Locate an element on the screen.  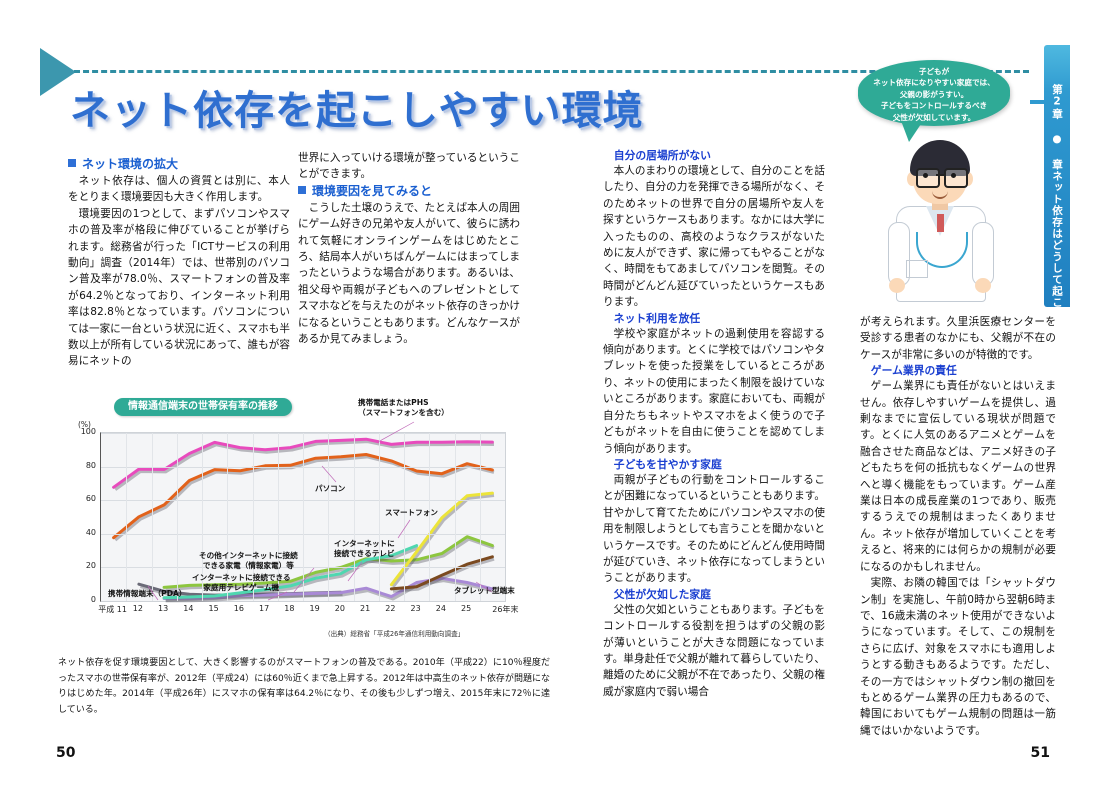
col3-heading-3: 子どもを甘やかす家庭 is located at coordinates (667, 464).